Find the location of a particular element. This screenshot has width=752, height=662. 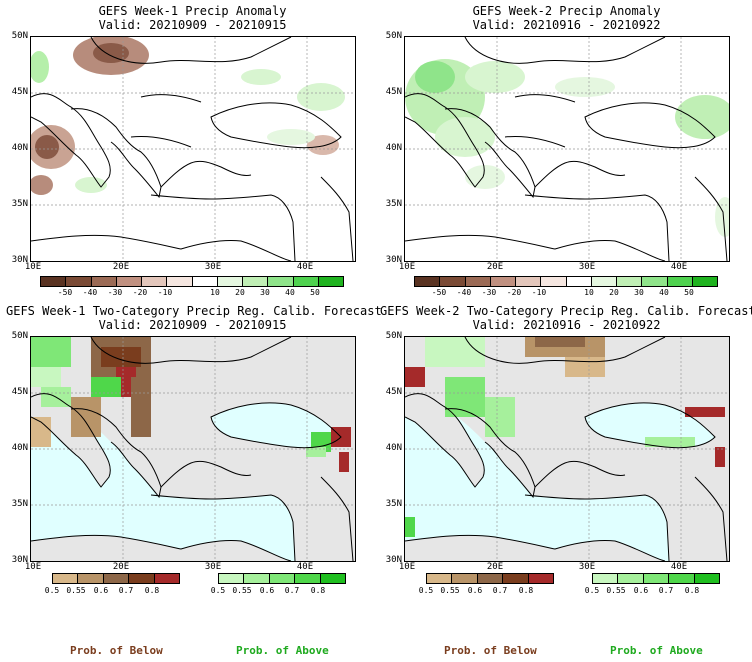

p1-cb-tick: 20 is located at coordinates (240, 292).